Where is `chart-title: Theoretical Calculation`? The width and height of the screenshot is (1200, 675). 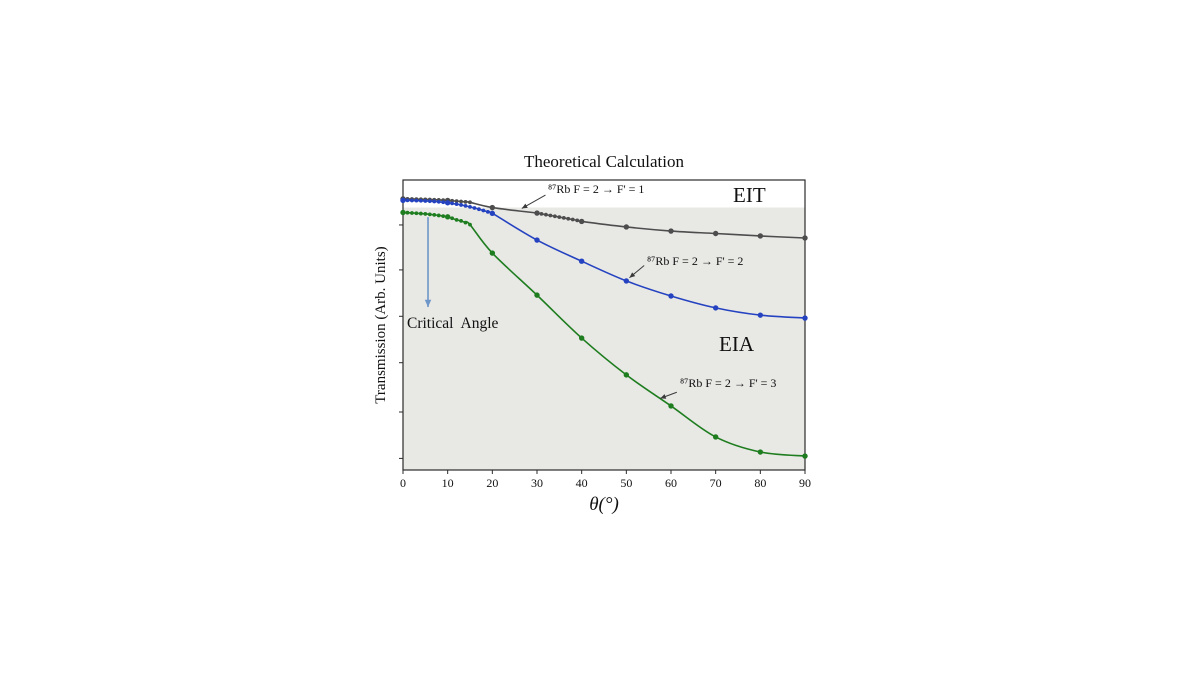 chart-title: Theoretical Calculation is located at coordinates (603, 161).